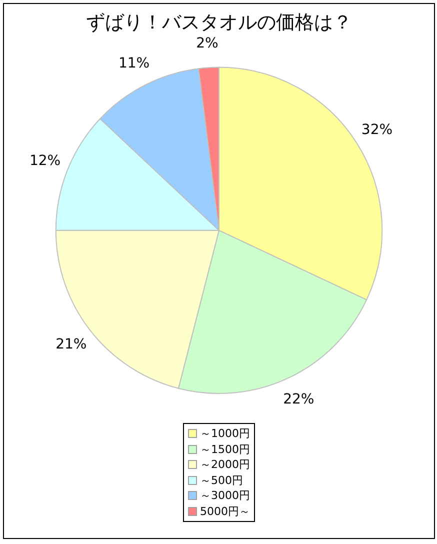 This screenshot has width=437, height=544. Describe the element at coordinates (225, 496) in the screenshot. I see `legend-label: ～3000円` at that location.